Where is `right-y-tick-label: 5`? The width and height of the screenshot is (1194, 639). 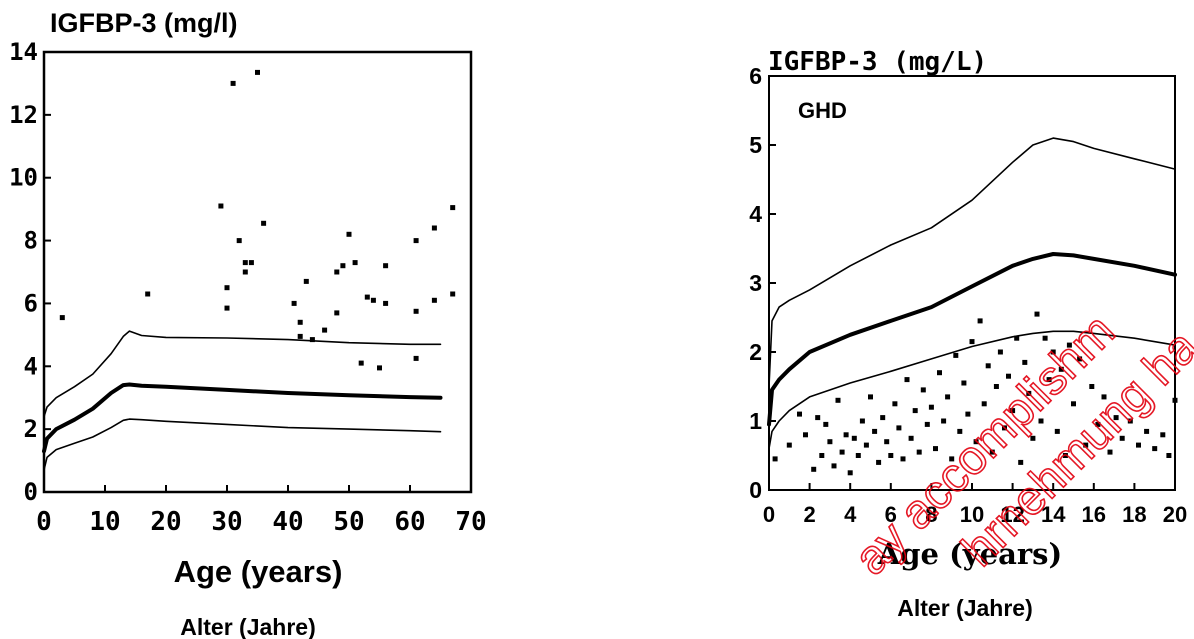 right-y-tick-label: 5 is located at coordinates (755, 145).